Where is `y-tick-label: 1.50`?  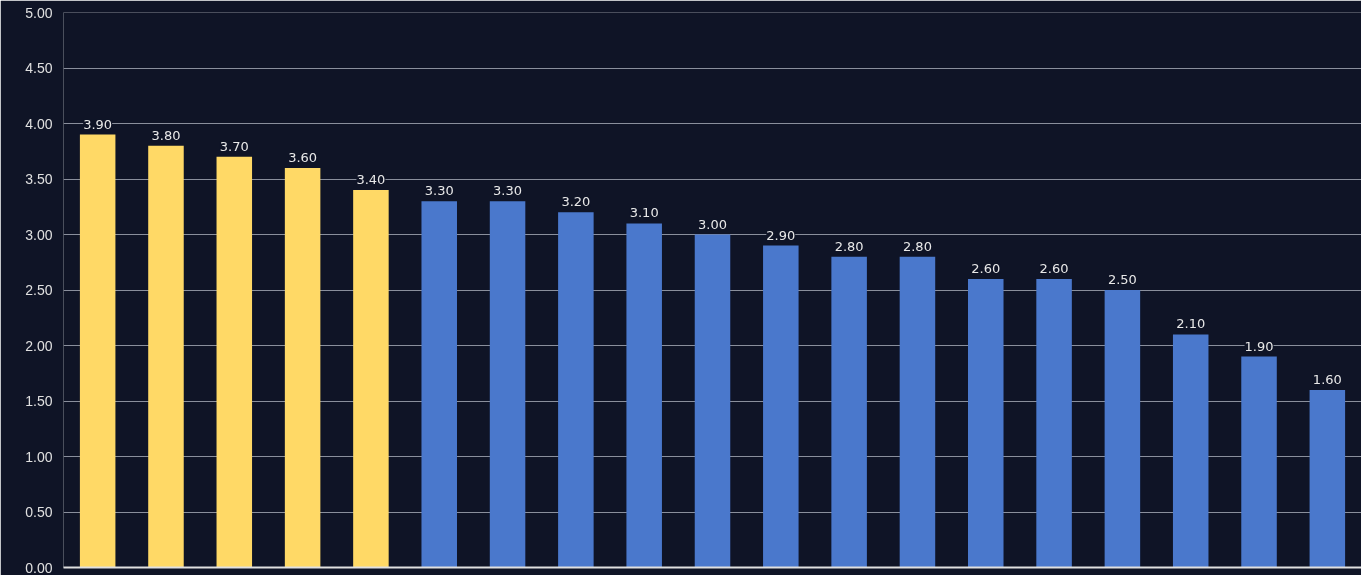 y-tick-label: 1.50 is located at coordinates (39, 401).